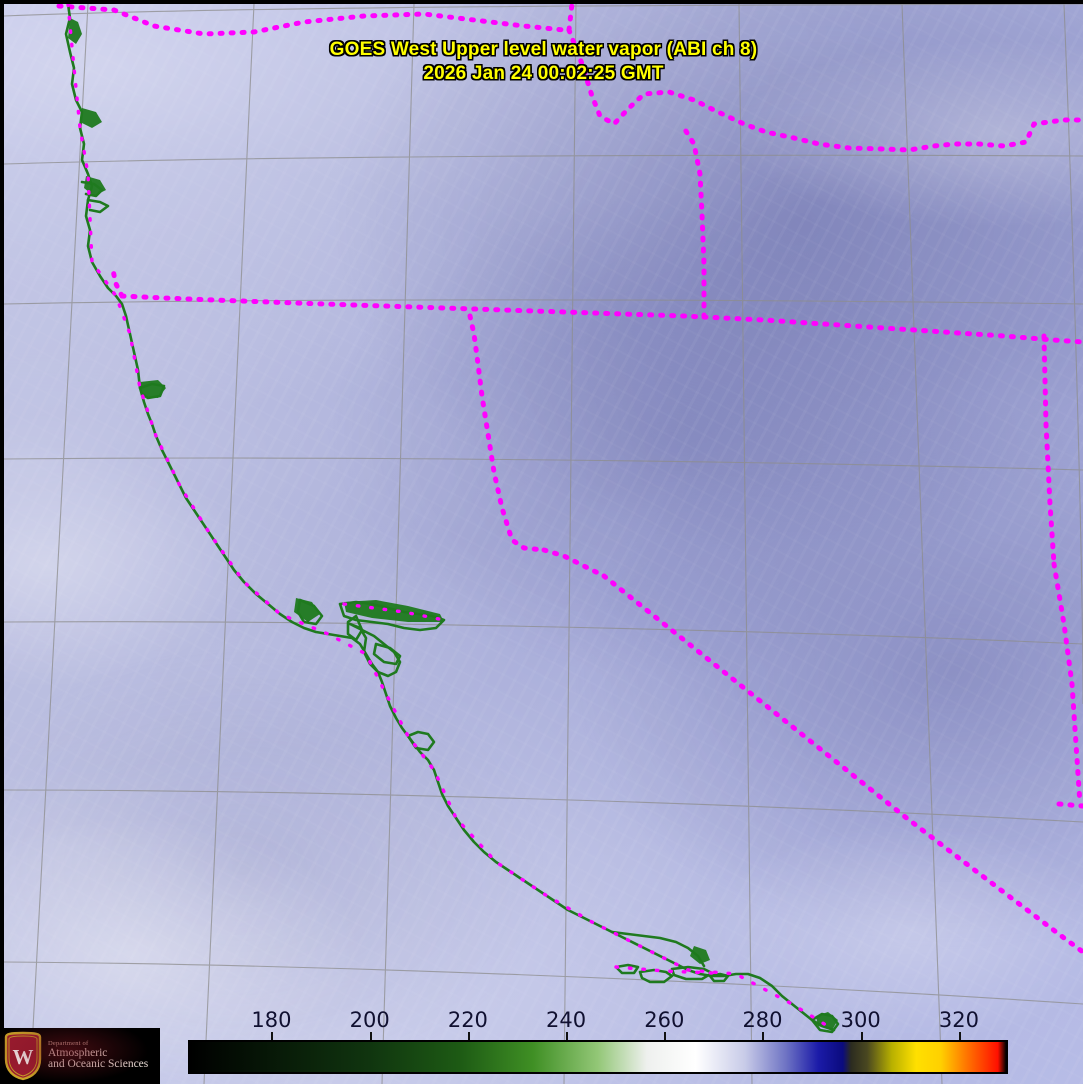  Describe the element at coordinates (467, 1020) in the screenshot. I see `colorbar-tick-label: 220` at that location.